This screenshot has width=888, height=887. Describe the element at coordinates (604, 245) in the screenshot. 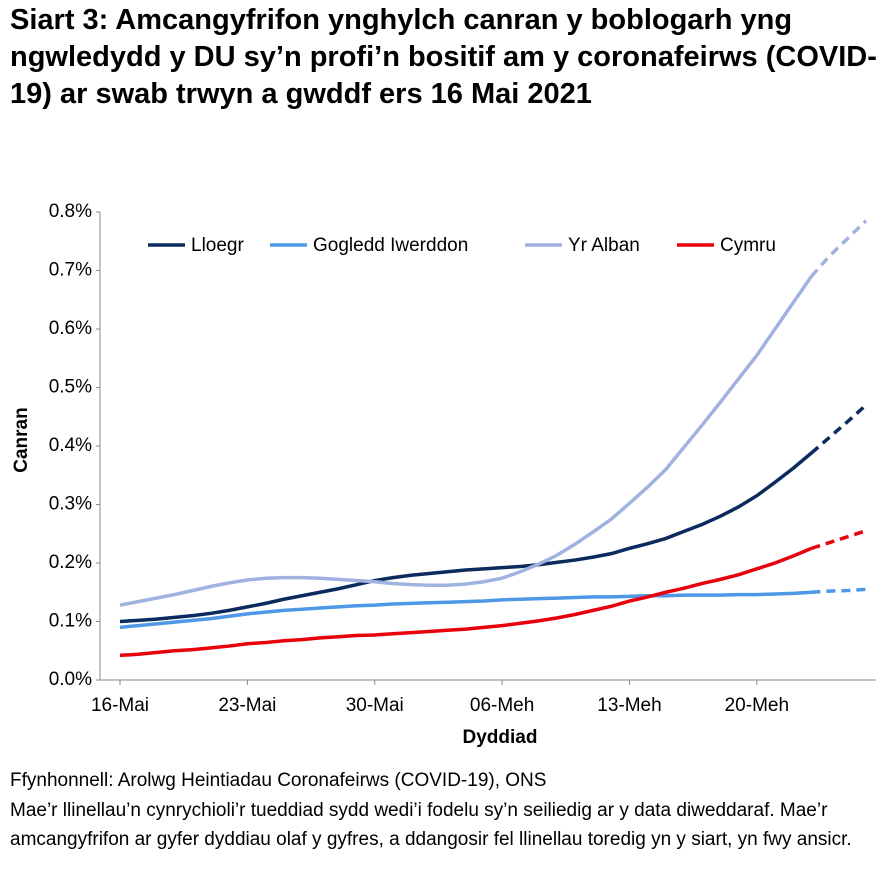

I see `legend-label: Yr Alban` at that location.